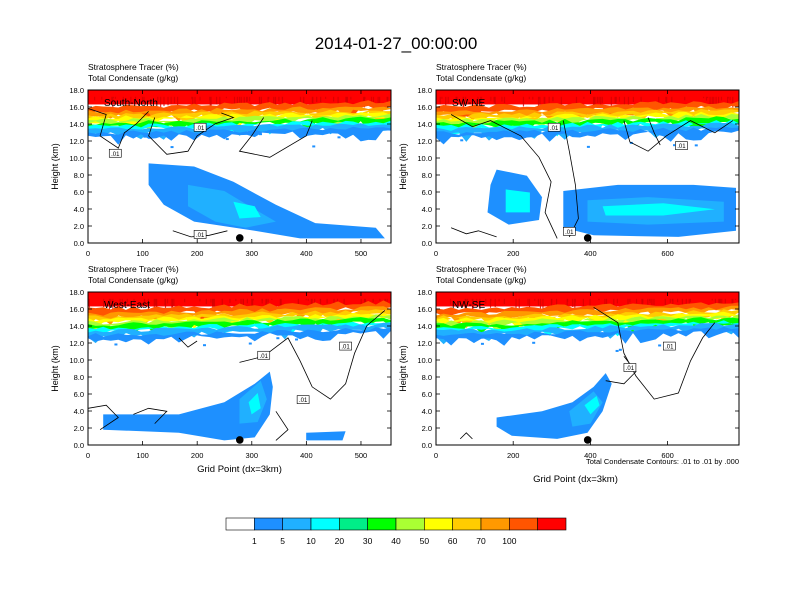  I want to click on x-axis-label: Grid Point (dx=3km), so click(239, 469).